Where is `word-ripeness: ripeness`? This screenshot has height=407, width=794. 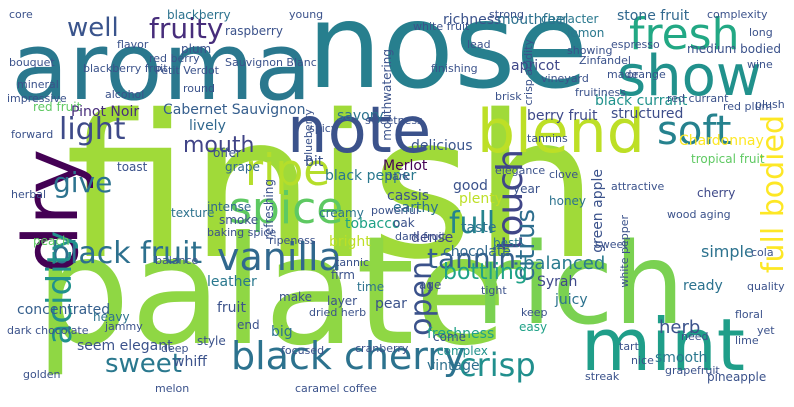
word-ripeness: ripeness is located at coordinates (292, 240).